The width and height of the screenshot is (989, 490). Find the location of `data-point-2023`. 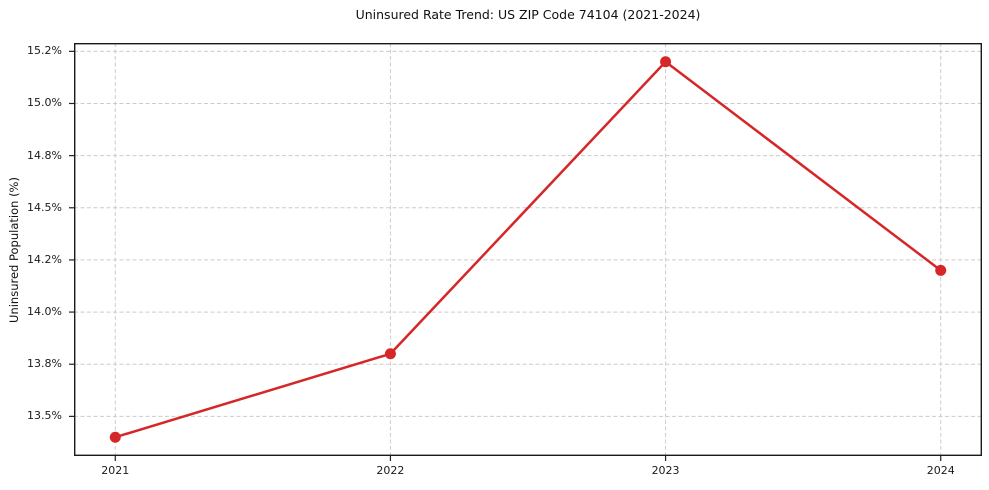

data-point-2023 is located at coordinates (666, 62).